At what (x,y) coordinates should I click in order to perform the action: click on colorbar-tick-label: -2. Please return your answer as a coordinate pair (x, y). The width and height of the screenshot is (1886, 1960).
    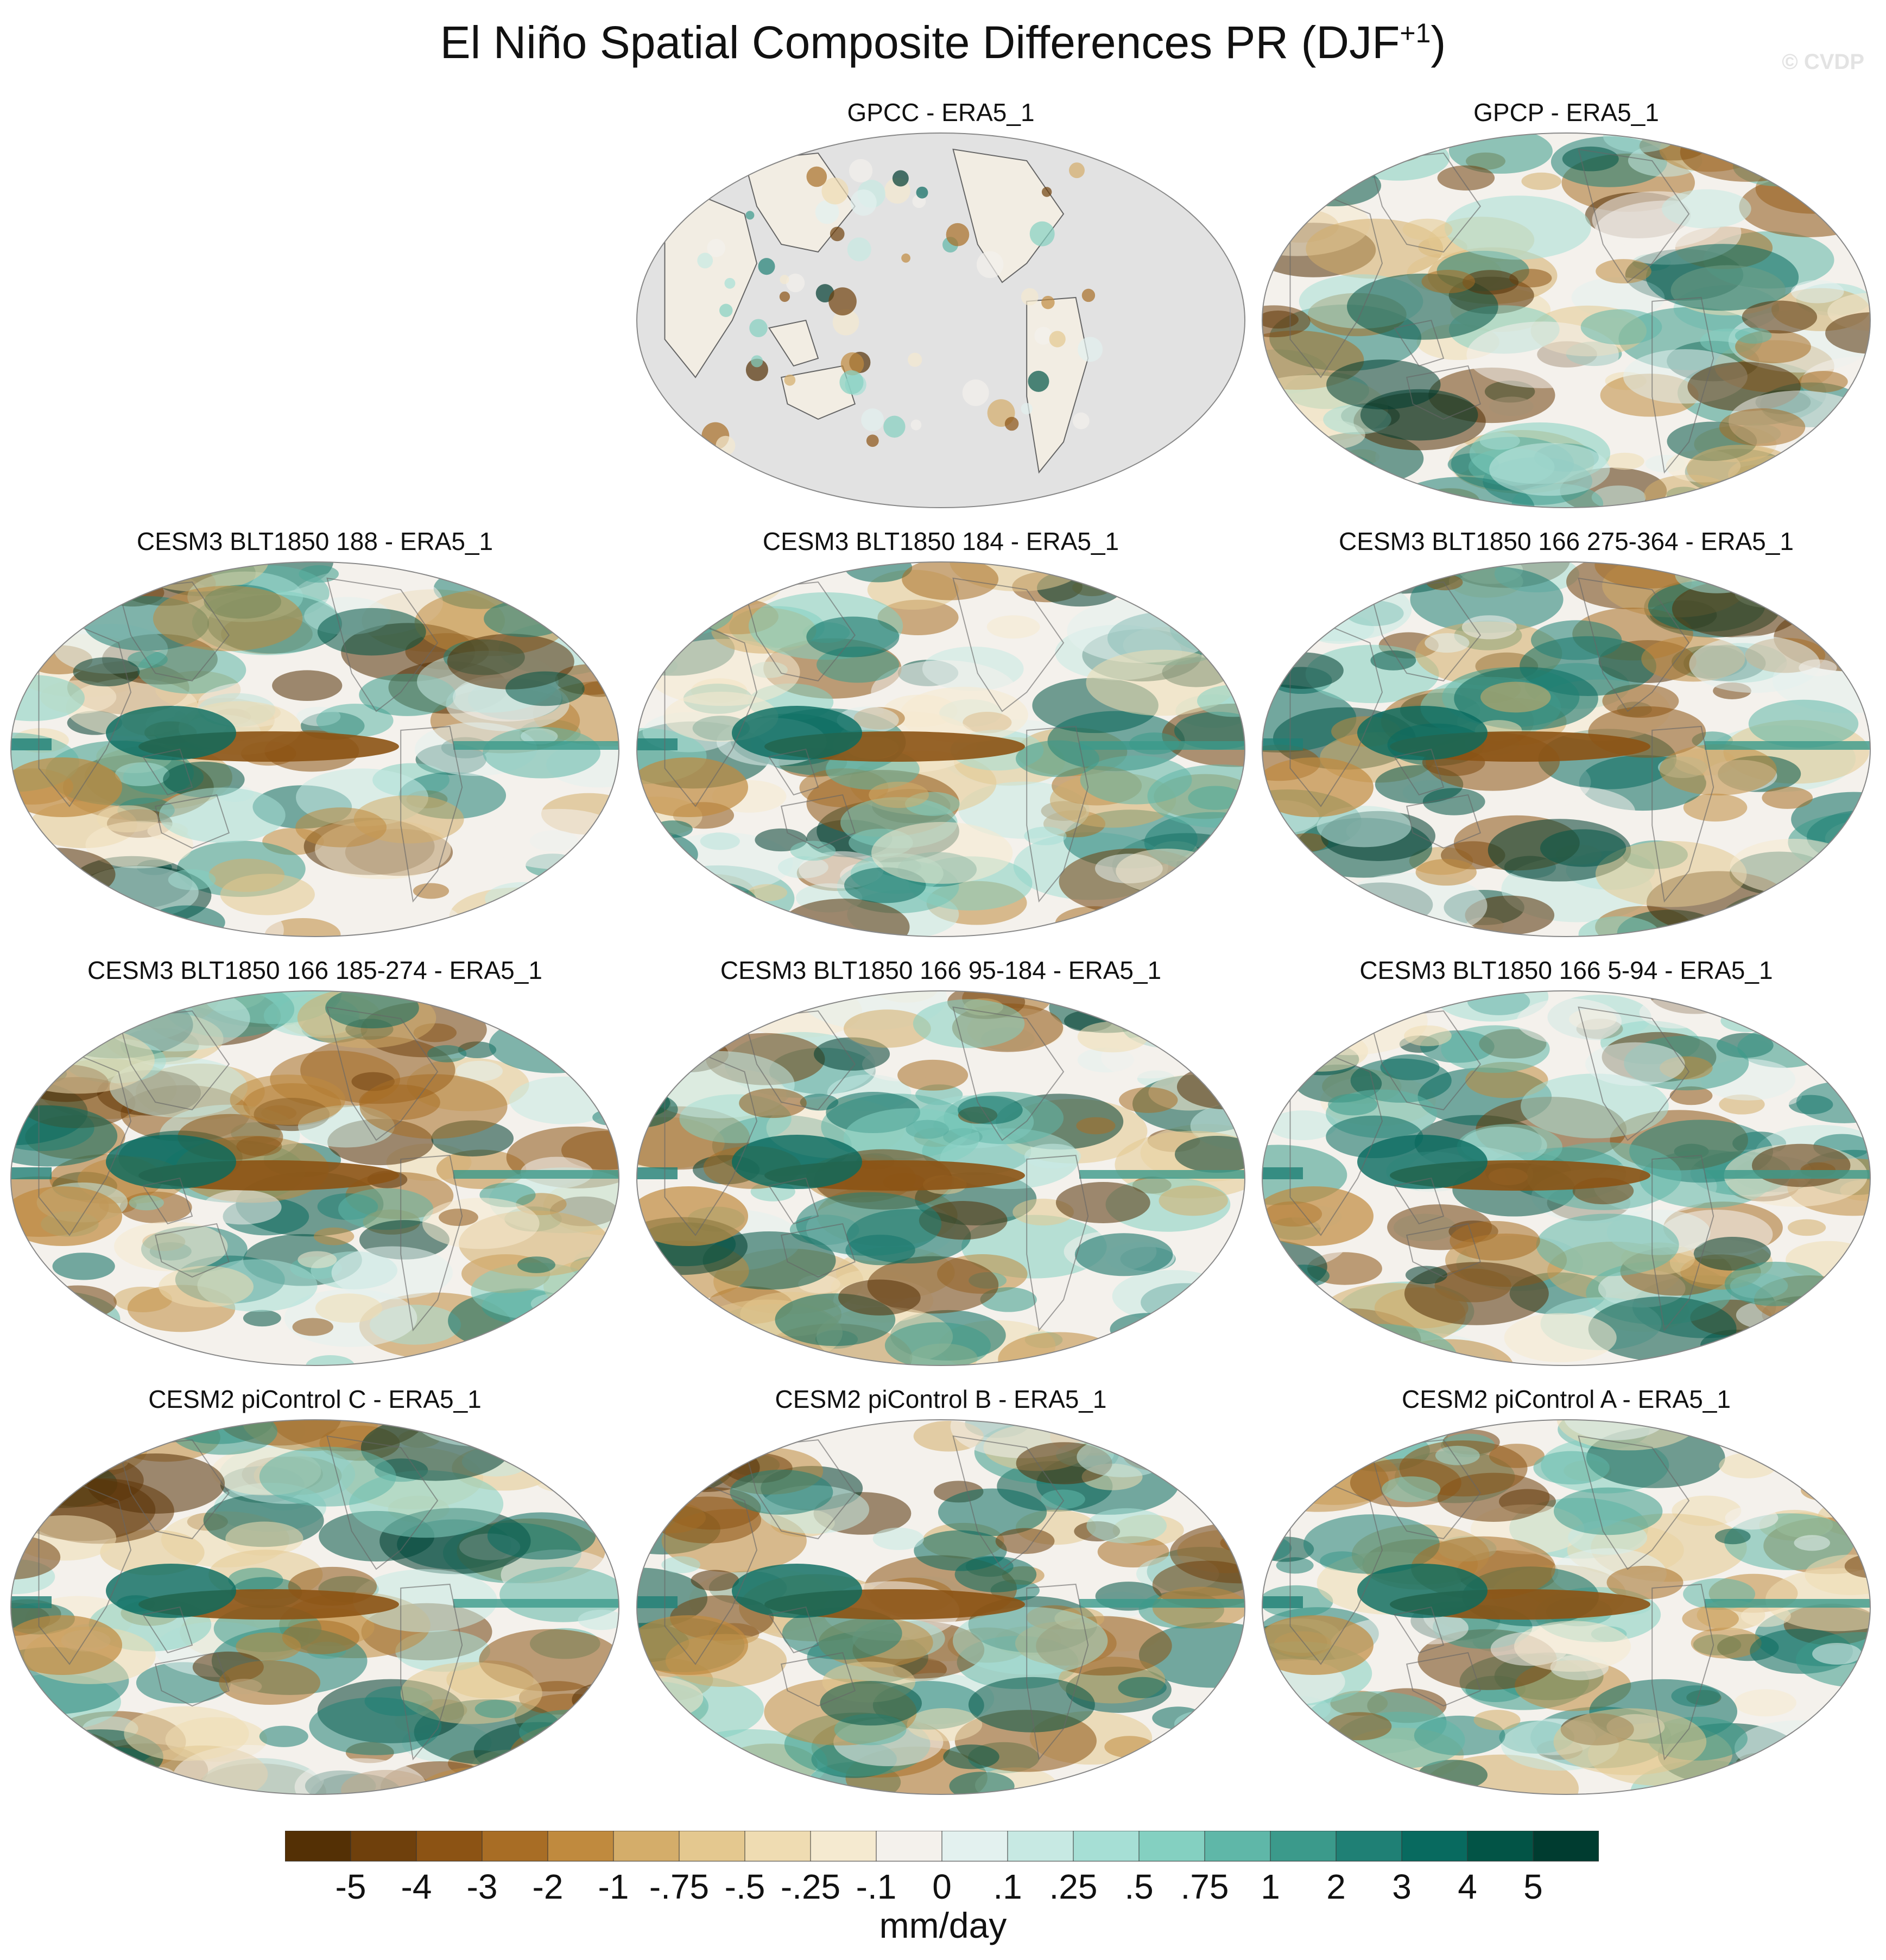
    Looking at the image, I should click on (548, 1887).